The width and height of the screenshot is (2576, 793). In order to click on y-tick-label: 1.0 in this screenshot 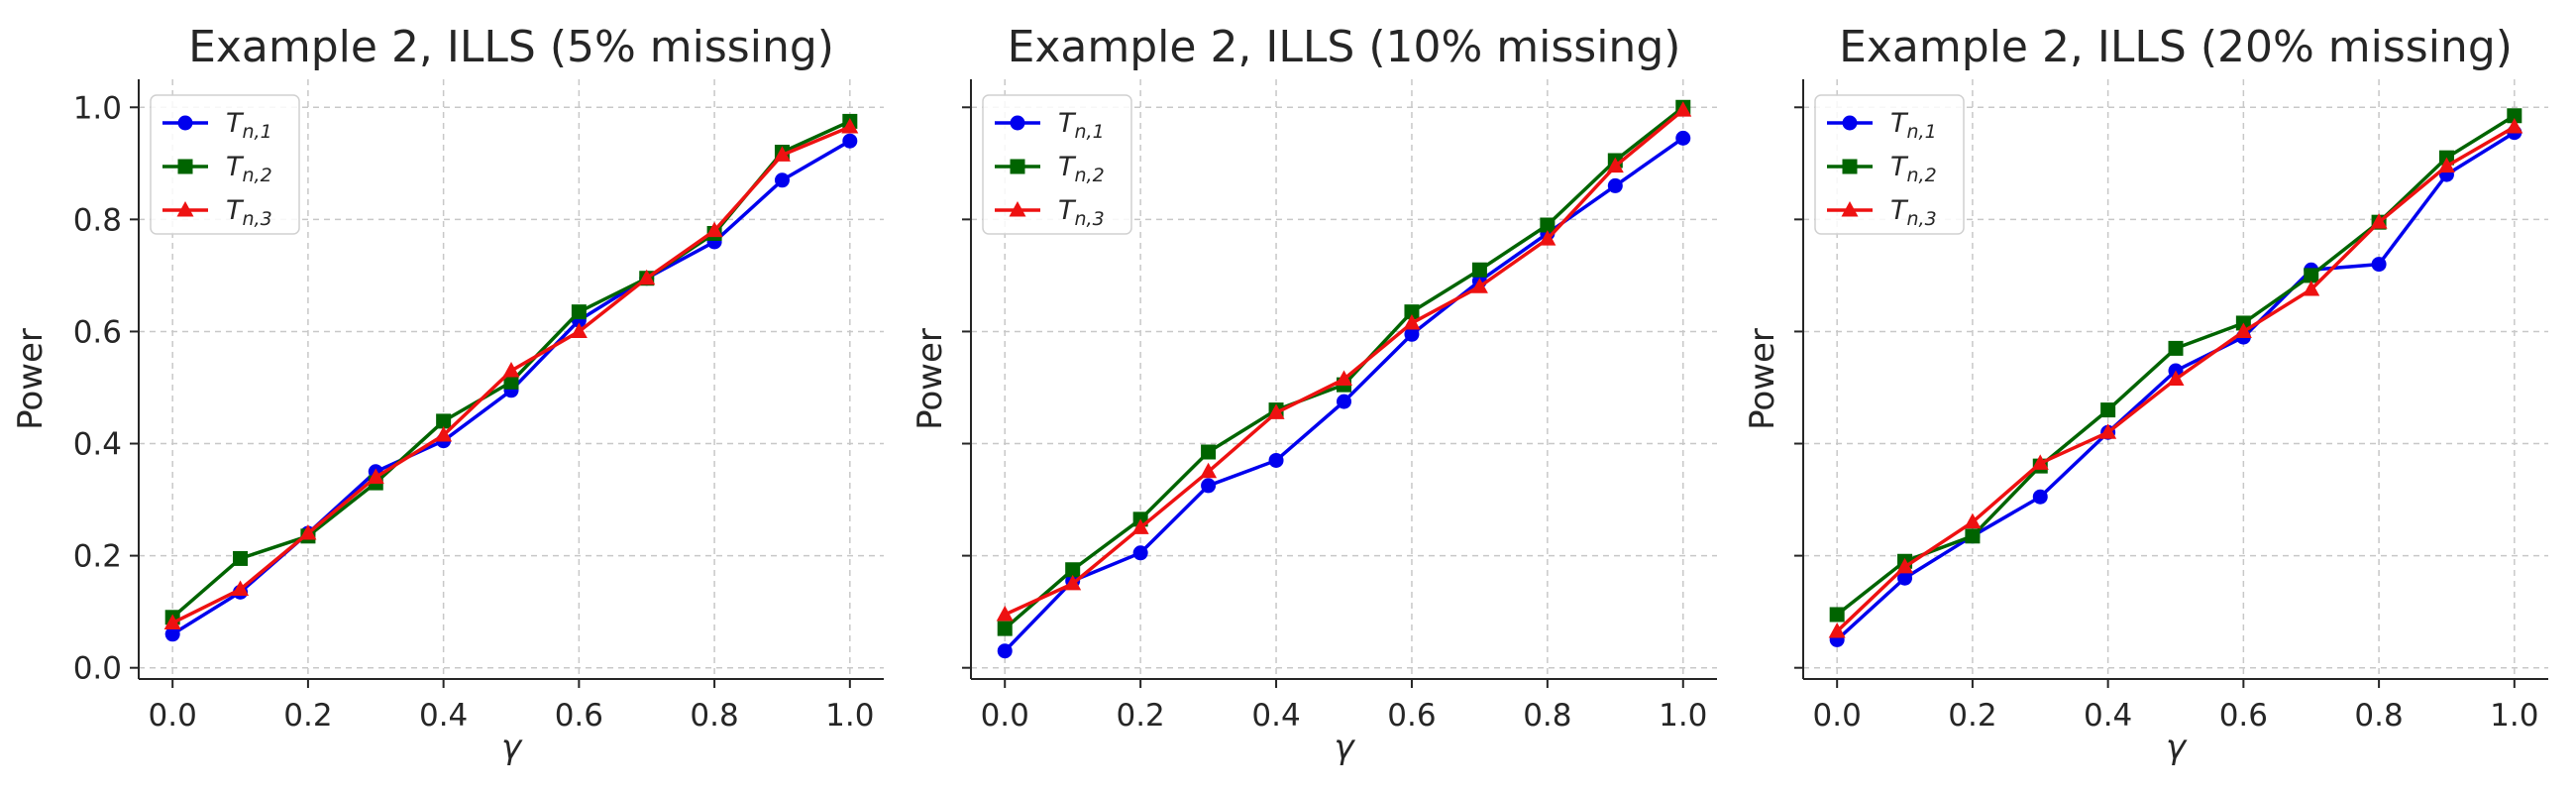, I will do `click(97, 108)`.